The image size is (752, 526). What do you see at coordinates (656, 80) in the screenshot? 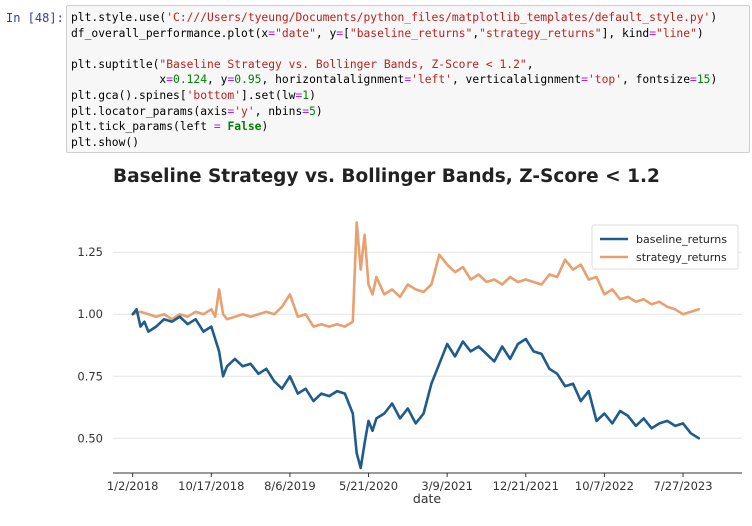
I see `code-token: , fontsize` at bounding box center [656, 80].